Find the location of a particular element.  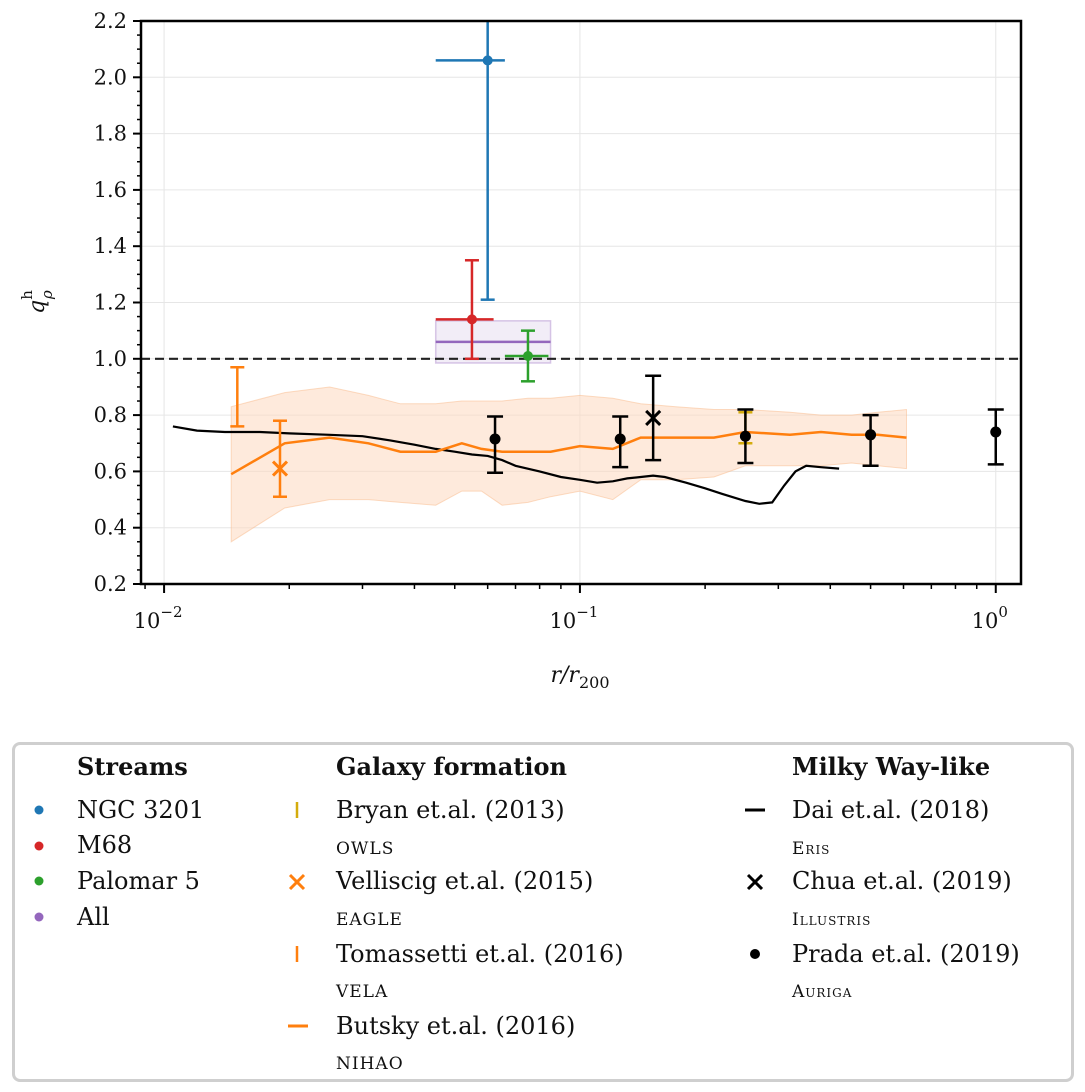

y-tick-label: 1.6 is located at coordinates (110, 190).